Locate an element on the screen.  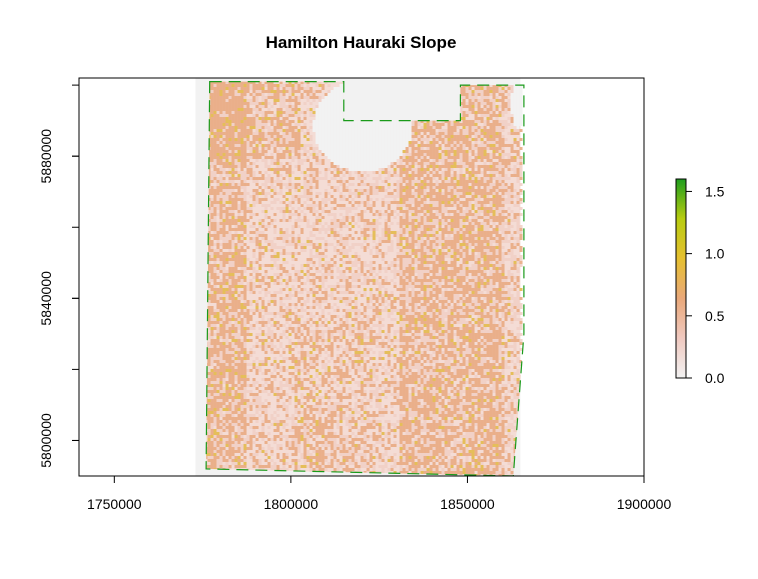
colorbar-tick-label: 0.0 is located at coordinates (715, 378).